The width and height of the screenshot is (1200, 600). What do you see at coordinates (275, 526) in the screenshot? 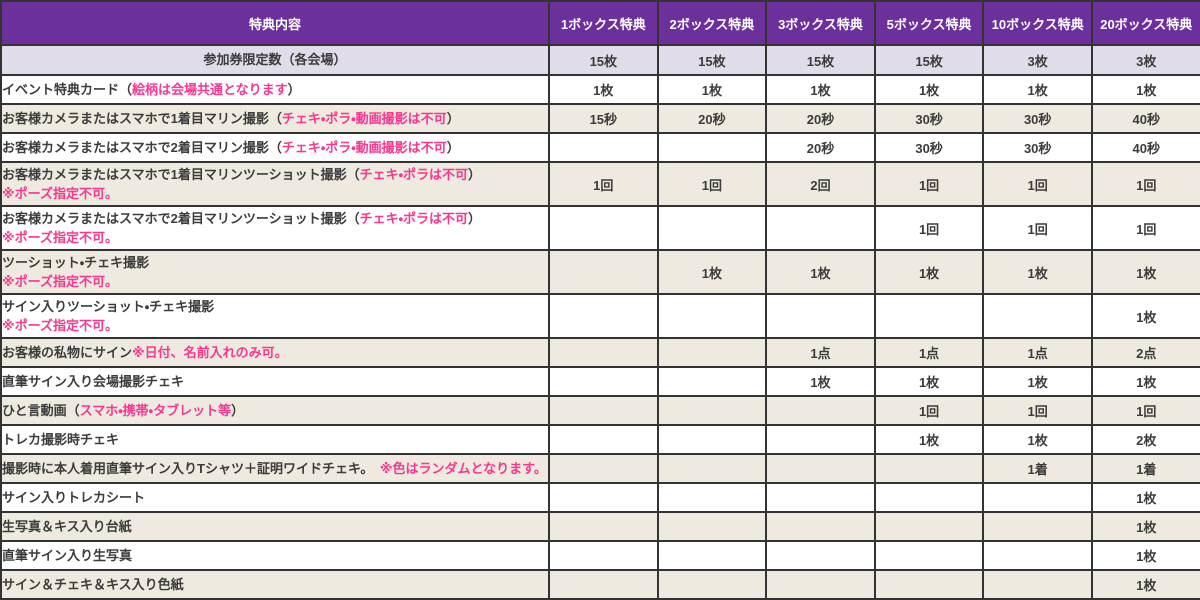
I see `benefit-label-cell: 生写真＆キス入り台紙` at bounding box center [275, 526].